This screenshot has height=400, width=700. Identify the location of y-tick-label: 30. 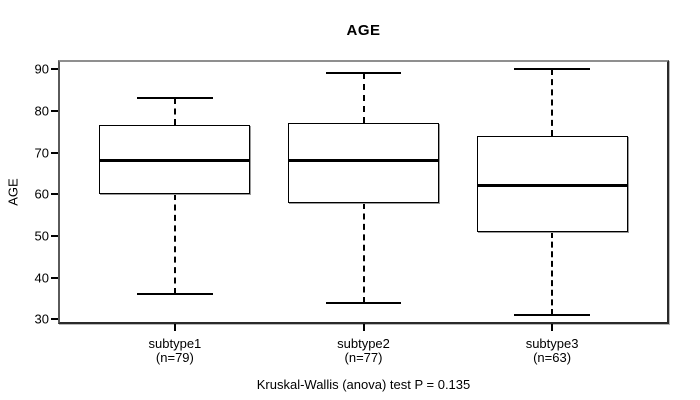
(41, 319).